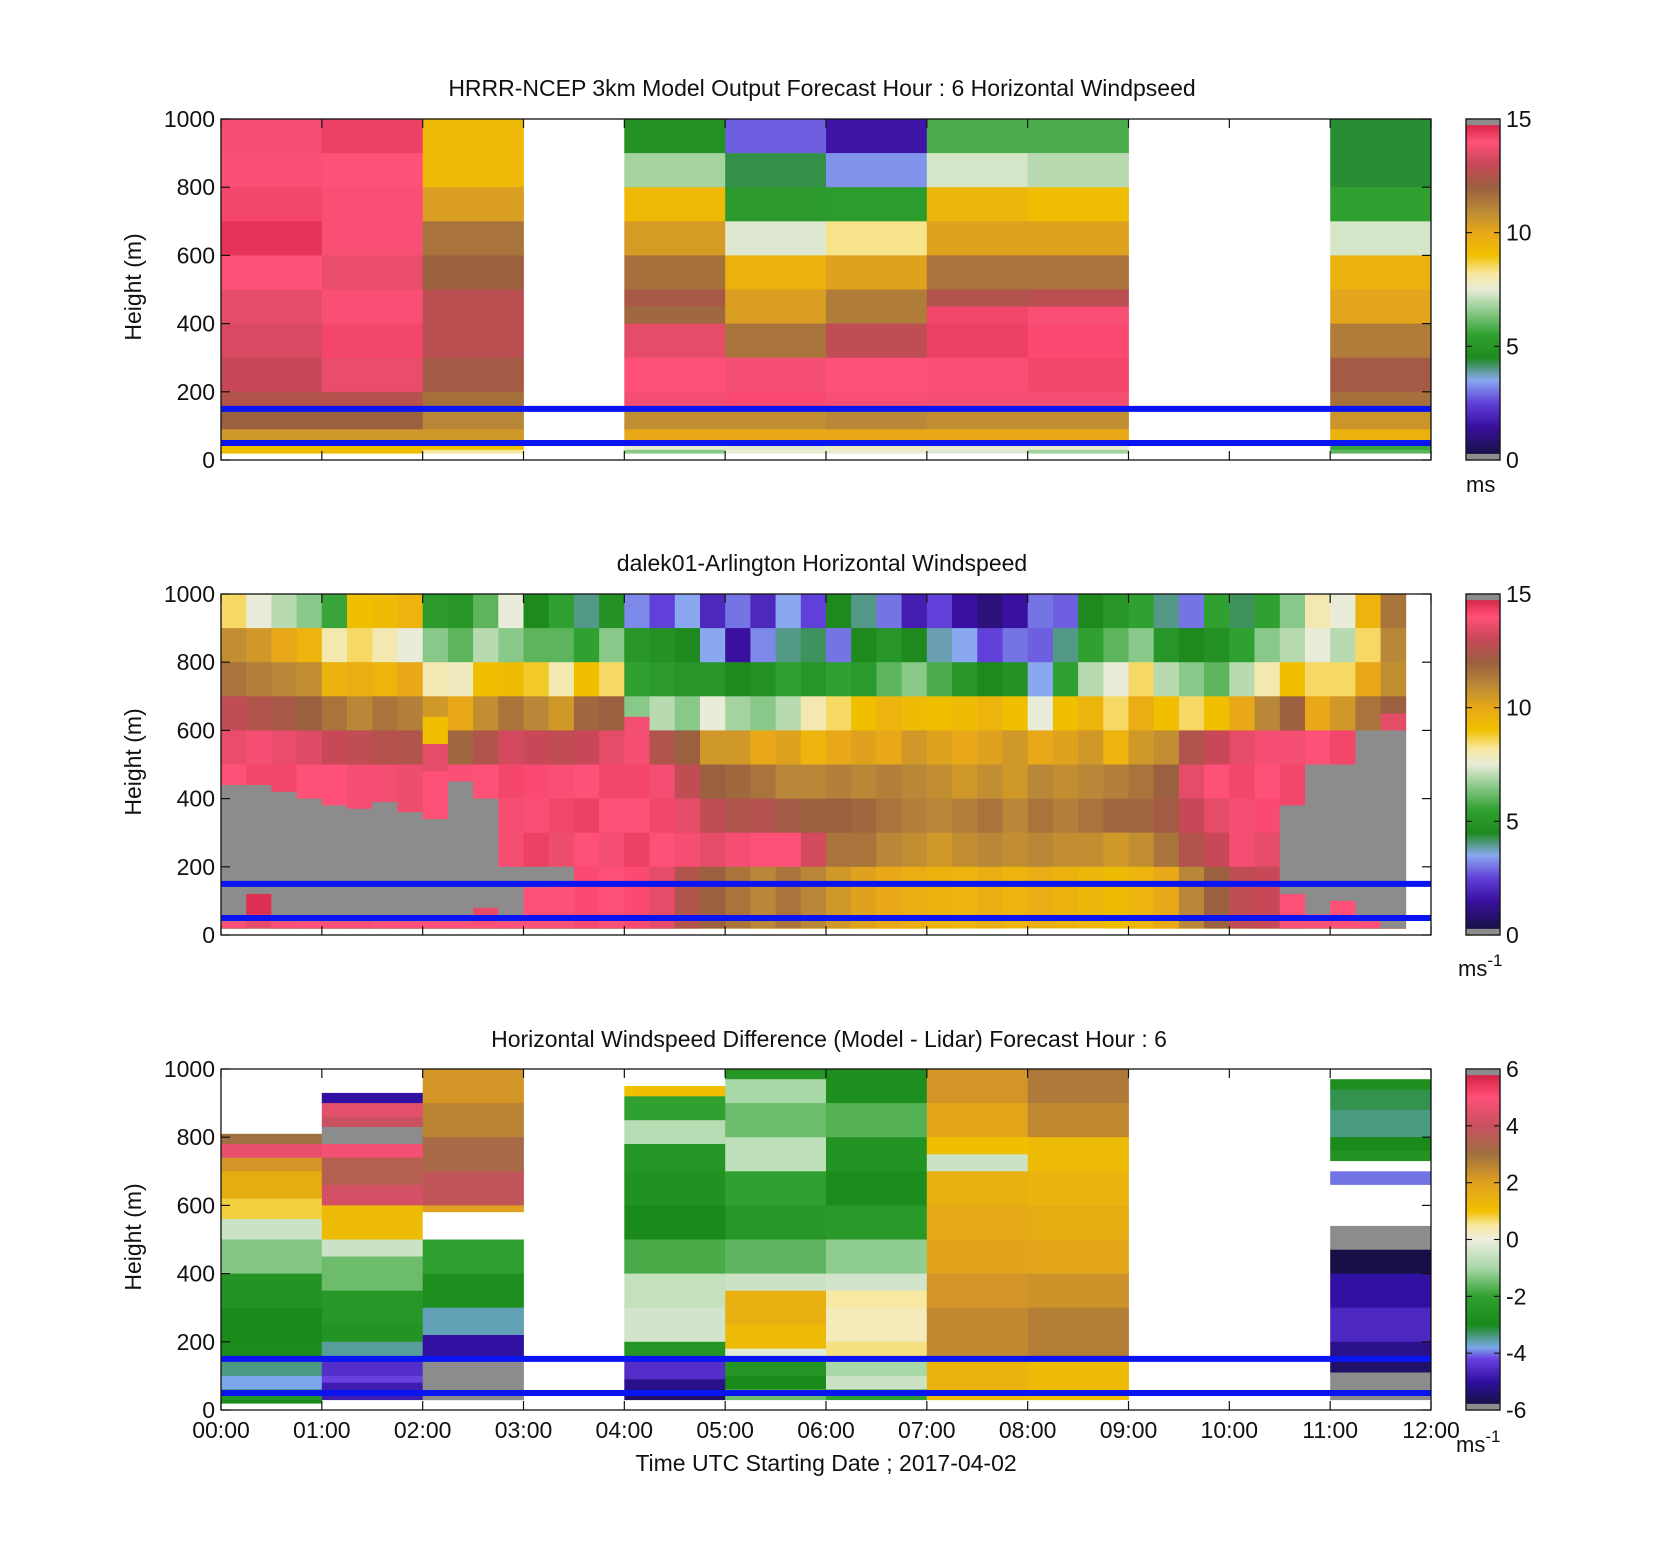 The width and height of the screenshot is (1680, 1561). Describe the element at coordinates (1483, 764) in the screenshot. I see `colorbar-rect` at that location.